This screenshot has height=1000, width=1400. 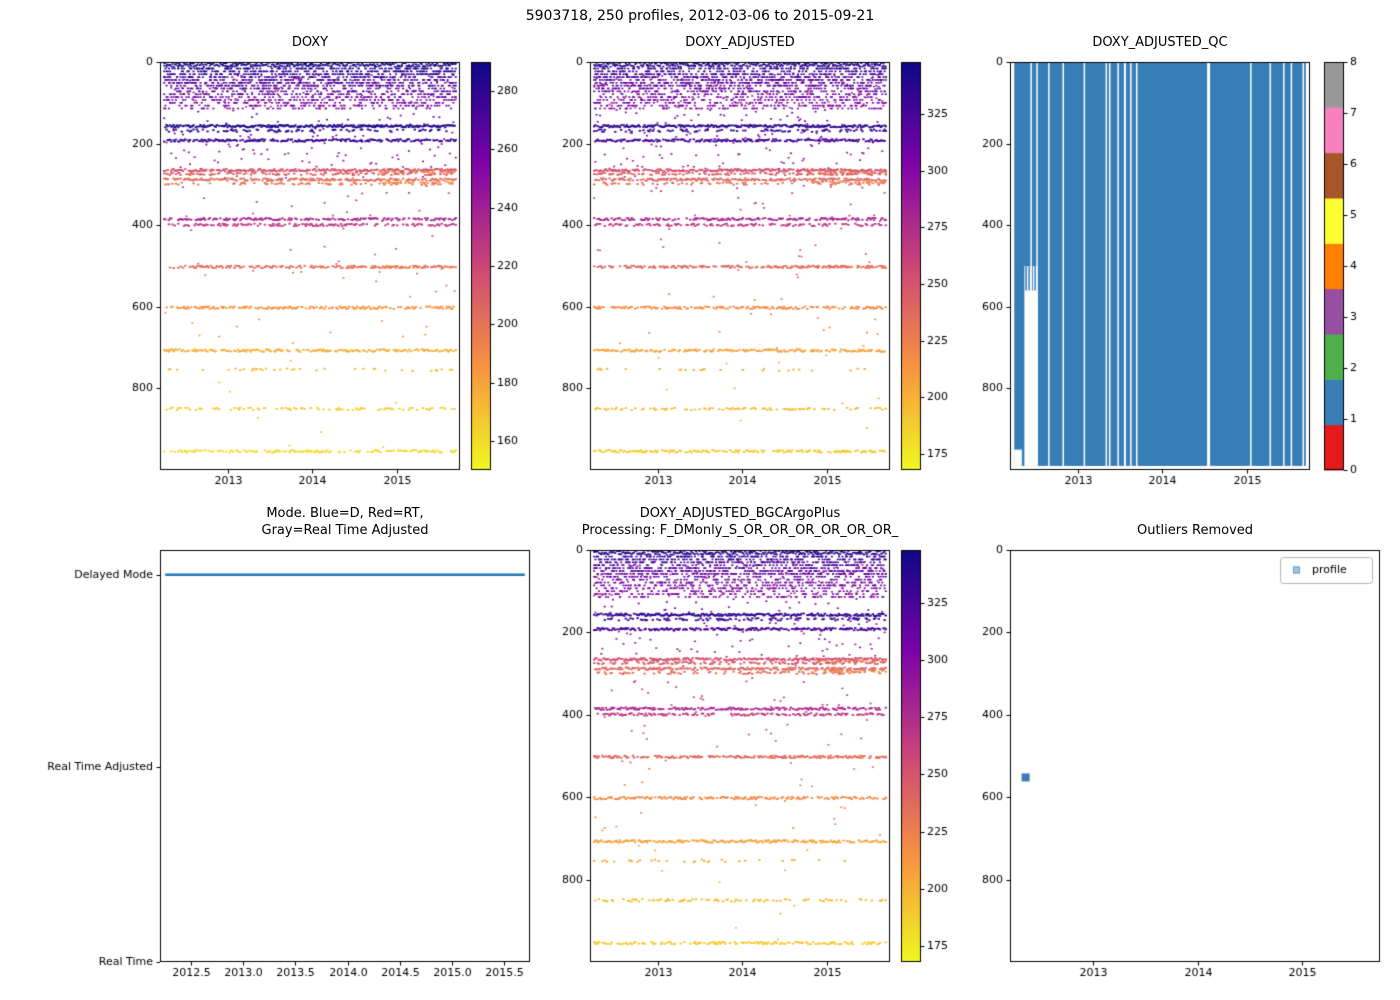 What do you see at coordinates (1195, 530) in the screenshot?
I see `subplot-title-outliers: Outliers Removed` at bounding box center [1195, 530].